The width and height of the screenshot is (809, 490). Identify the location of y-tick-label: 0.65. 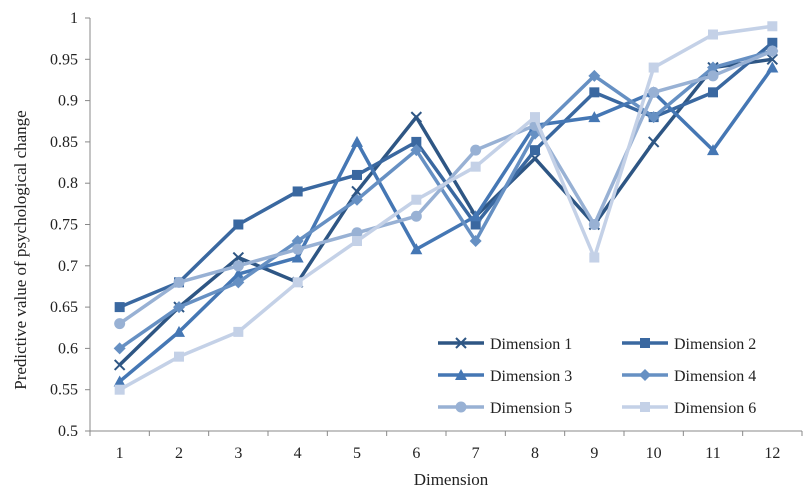
(64, 307).